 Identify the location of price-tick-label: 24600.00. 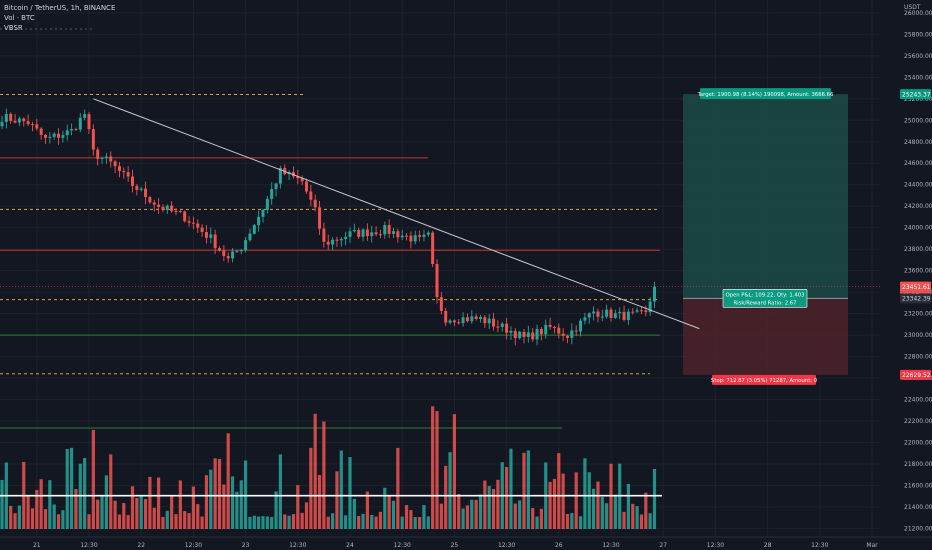
(918, 163).